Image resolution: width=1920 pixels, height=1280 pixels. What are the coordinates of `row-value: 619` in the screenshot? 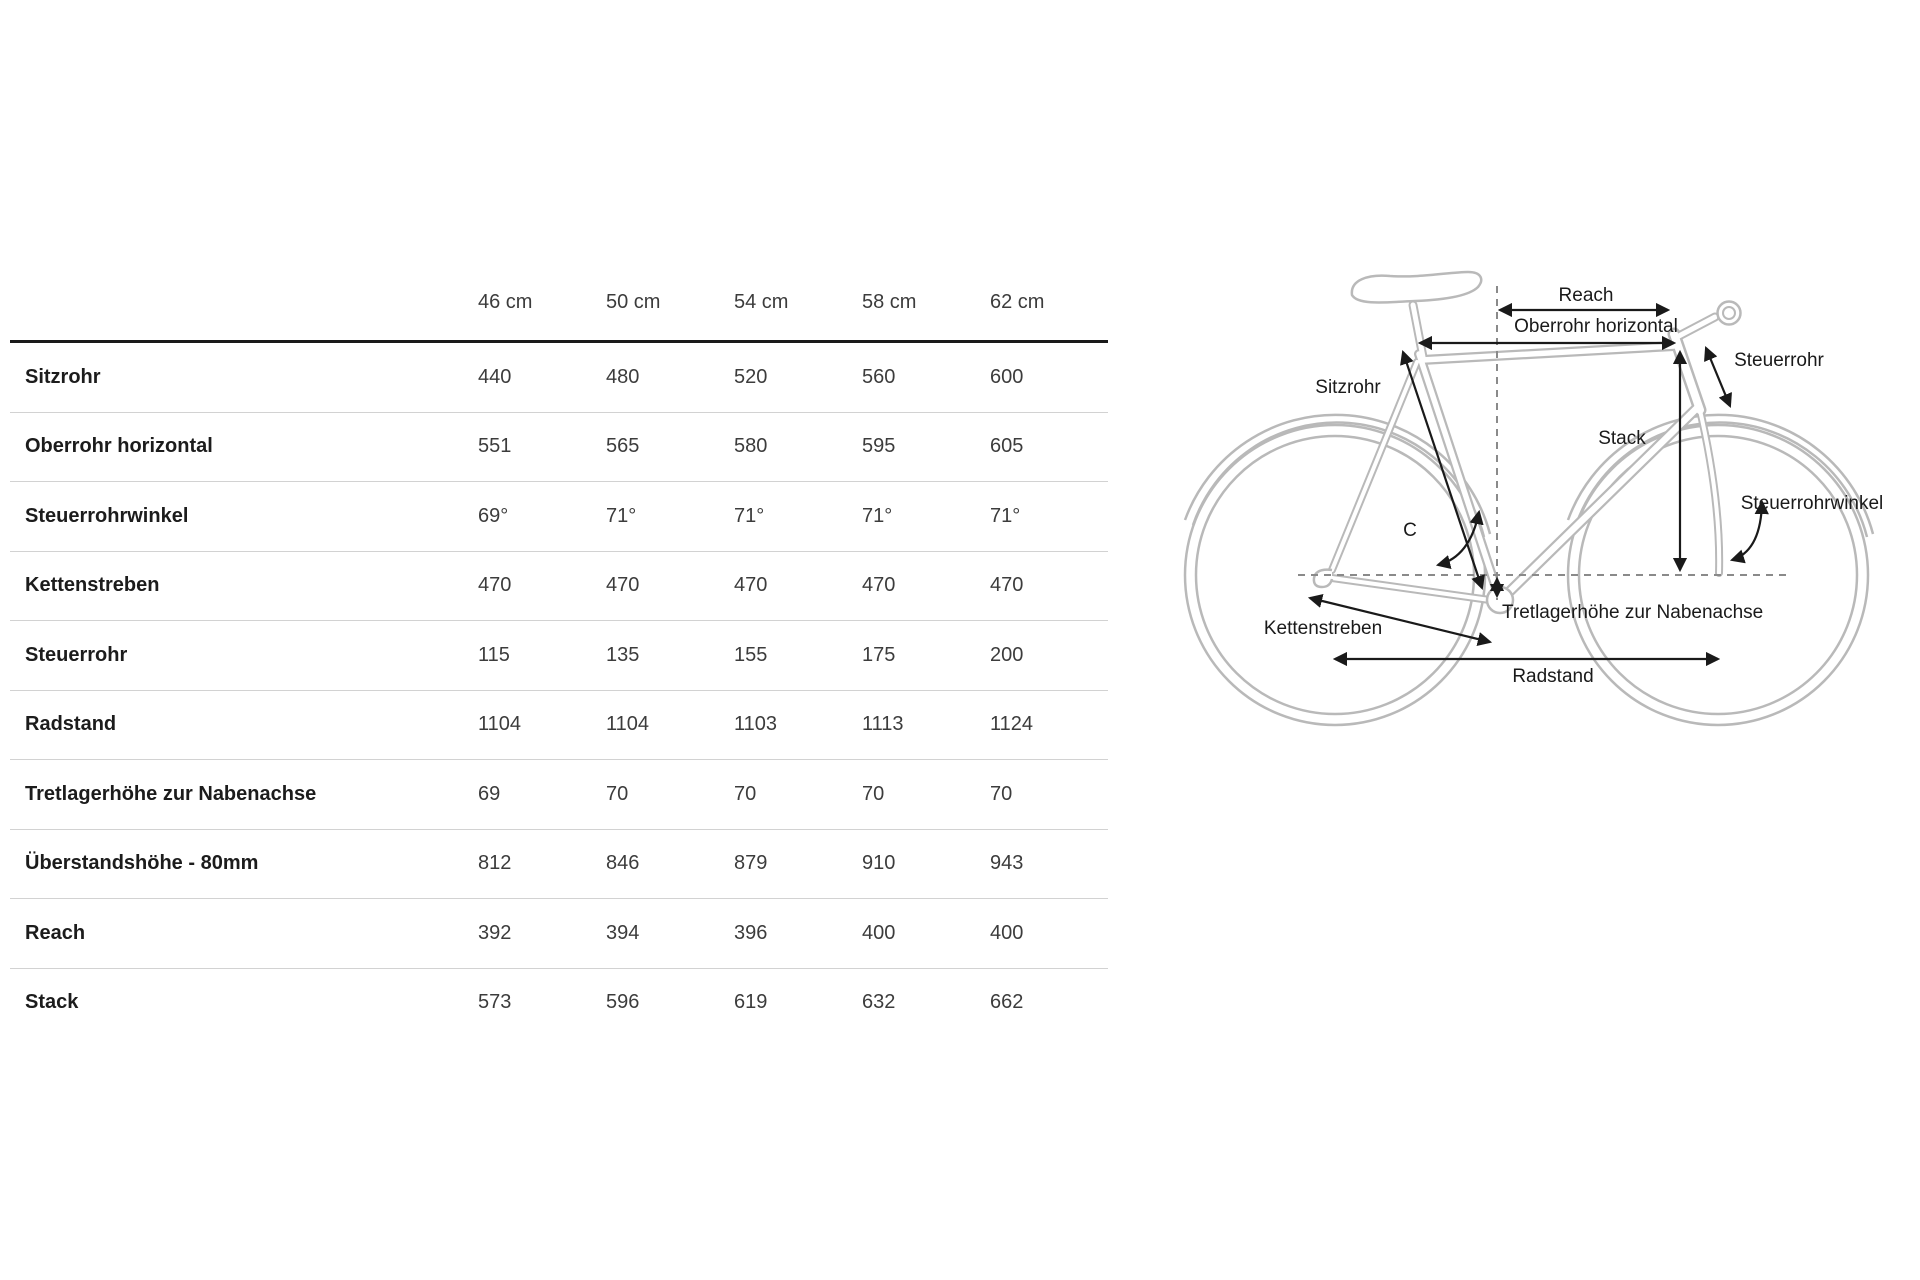 It's located at (751, 1002).